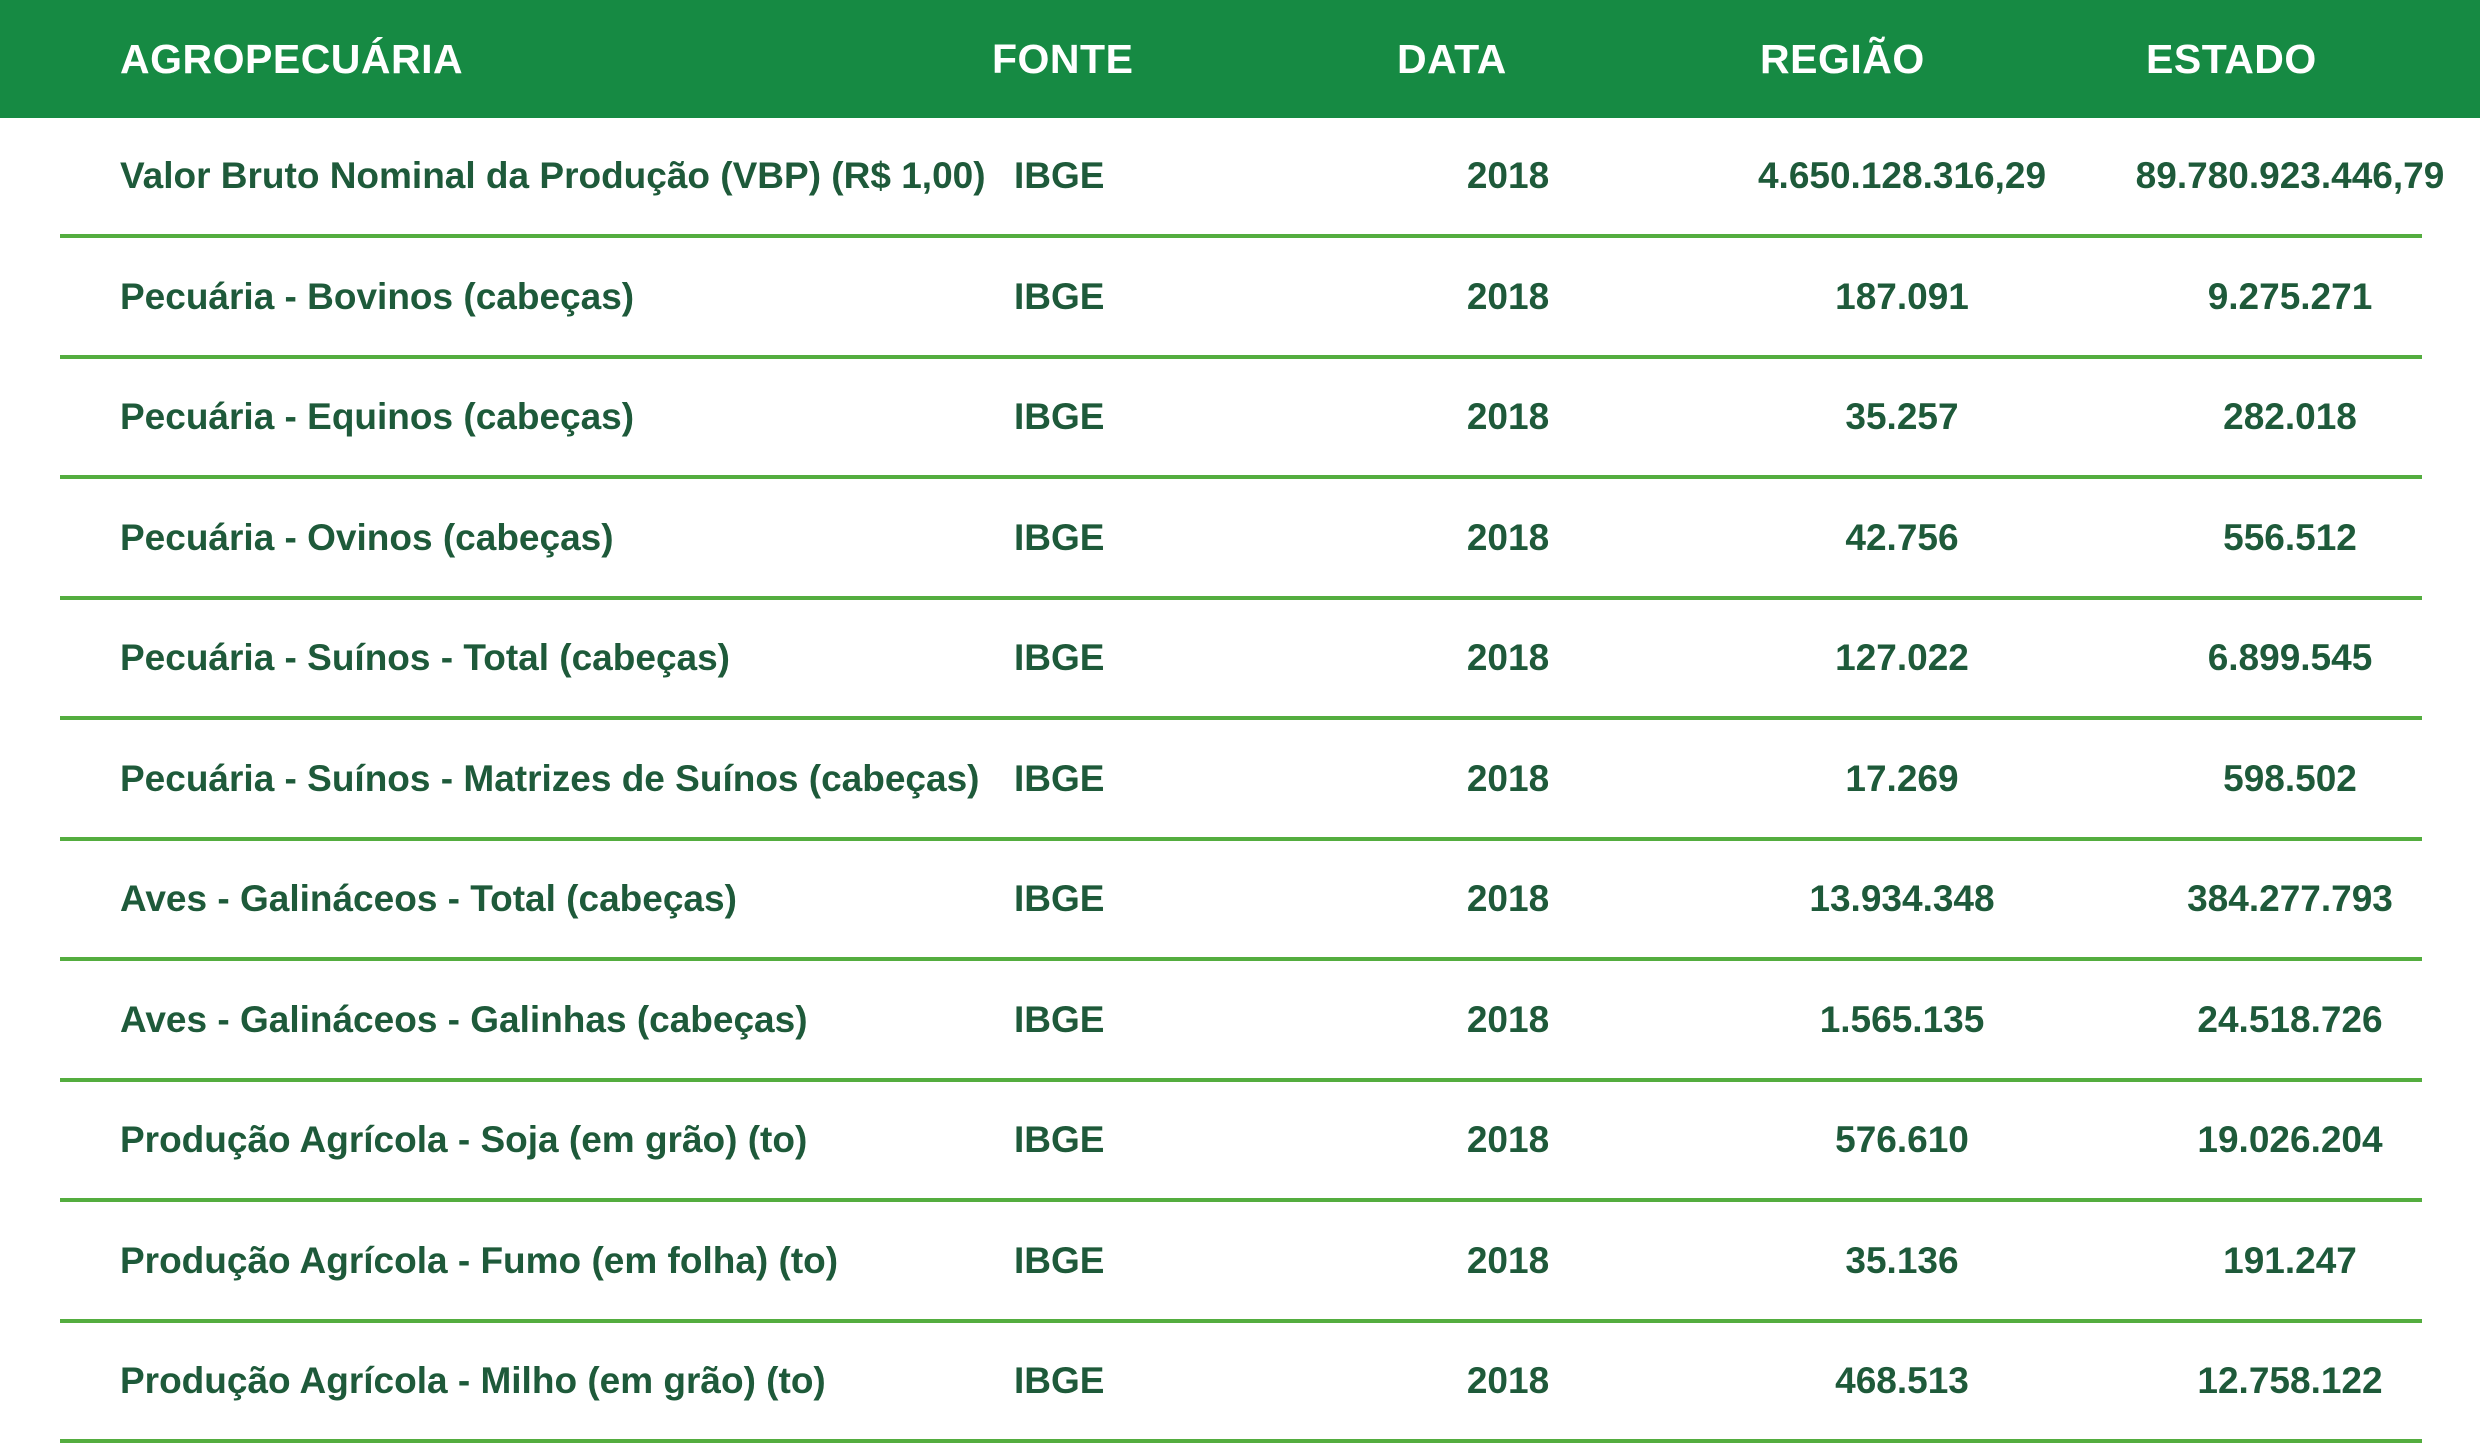 The image size is (2480, 1444). Describe the element at coordinates (1902, 175) in the screenshot. I see `row-regiao: 4.650.128.316,29` at that location.